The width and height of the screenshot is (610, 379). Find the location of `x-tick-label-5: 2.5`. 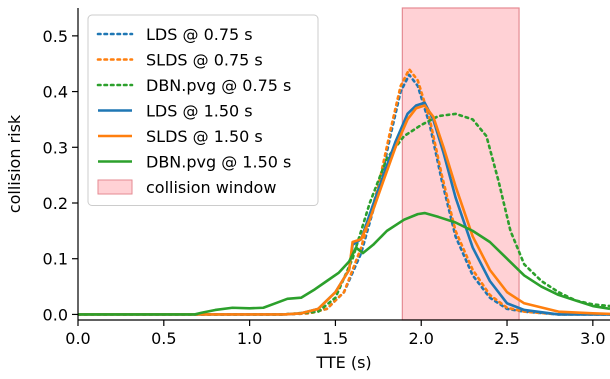

x-tick-label-5: 2.5 is located at coordinates (506, 338).